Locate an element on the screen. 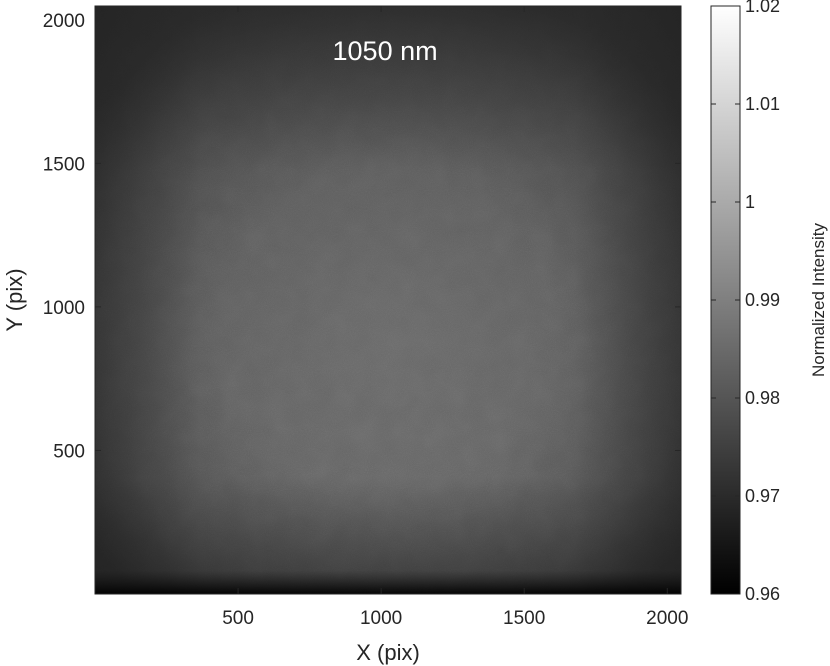 The height and width of the screenshot is (666, 830). x-axis-label: X (pix) is located at coordinates (388, 652).